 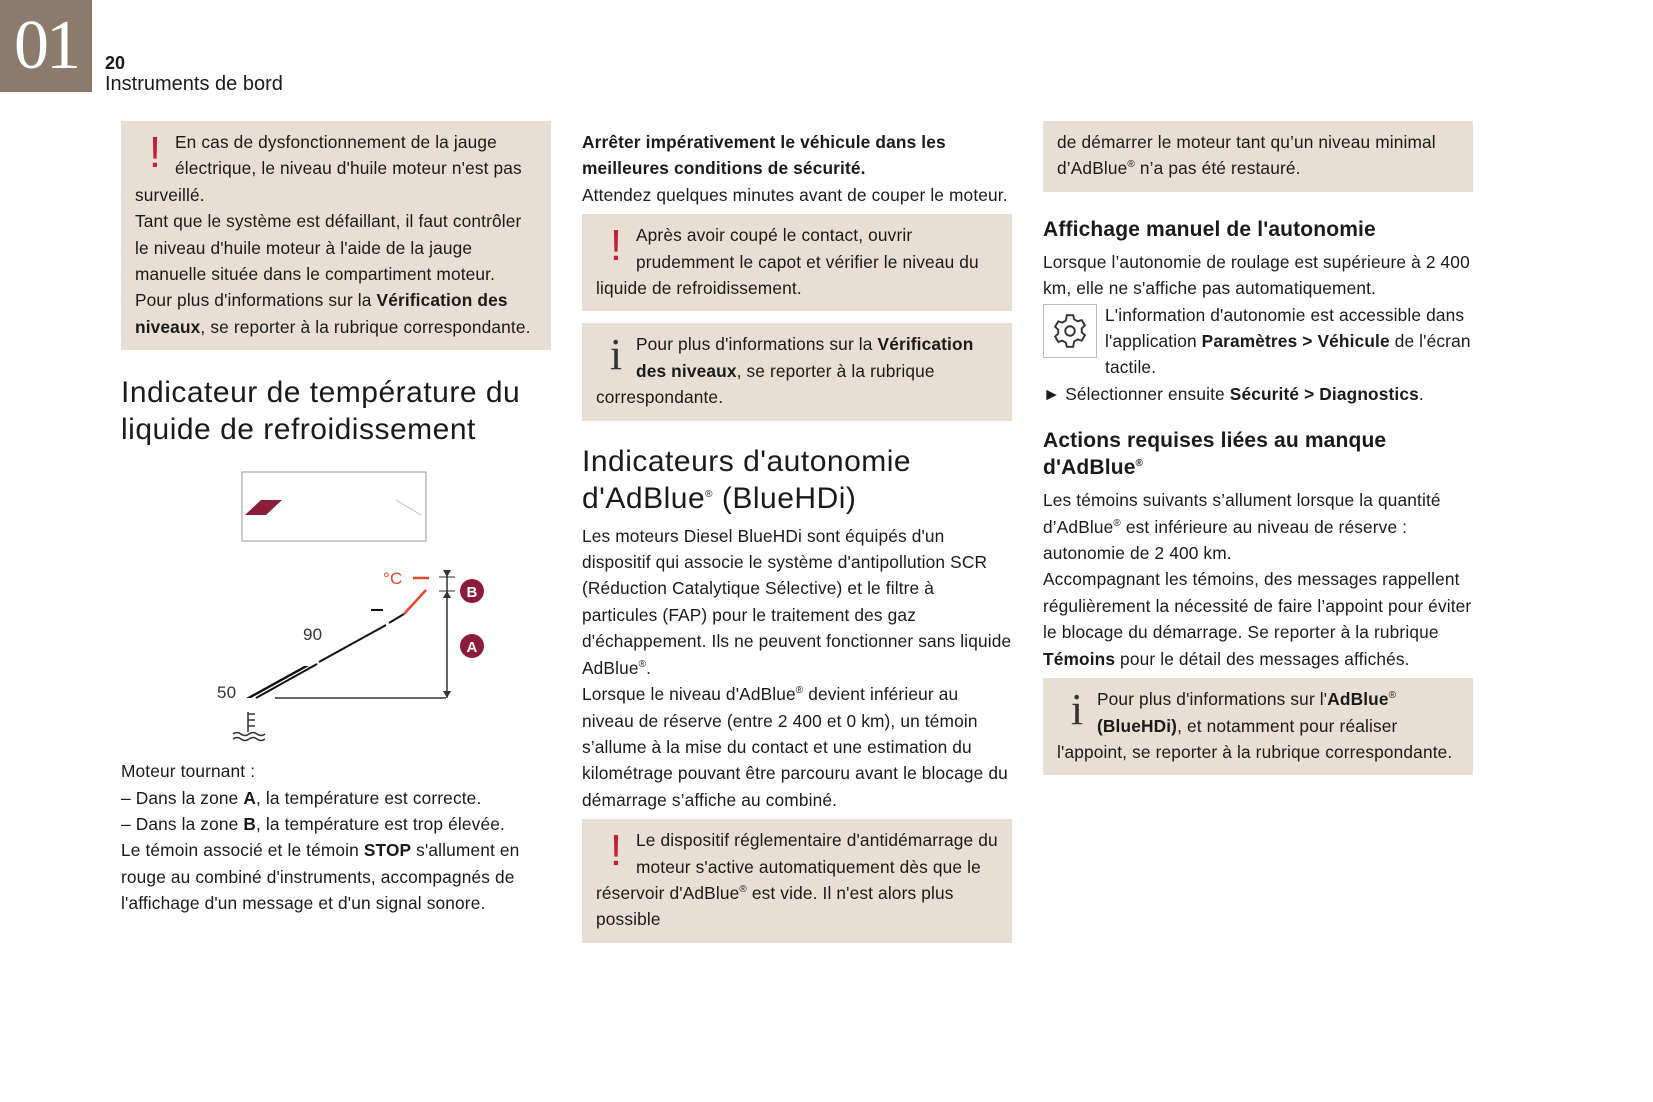 What do you see at coordinates (226, 692) in the screenshot?
I see `label-50: 50` at bounding box center [226, 692].